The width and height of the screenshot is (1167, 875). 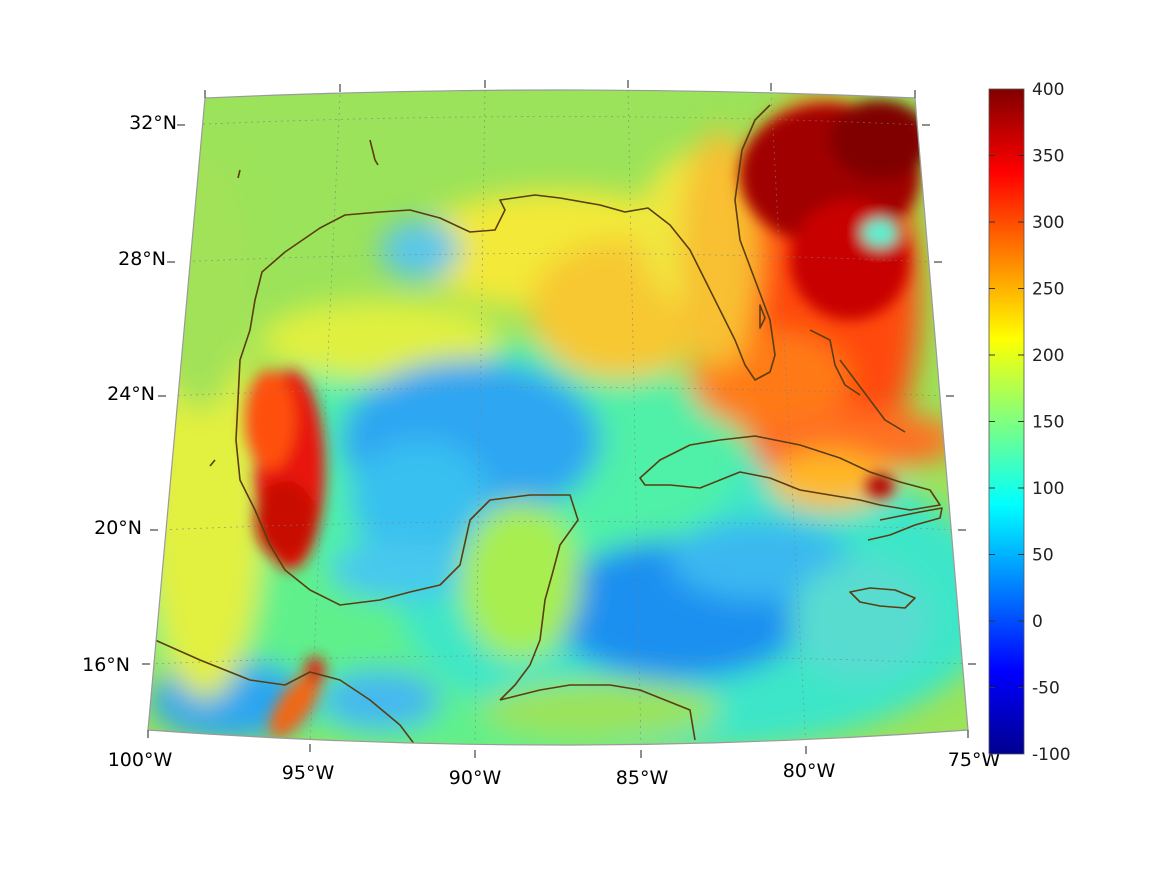 What do you see at coordinates (140, 760) in the screenshot?
I see `lon-label: 100°W` at bounding box center [140, 760].